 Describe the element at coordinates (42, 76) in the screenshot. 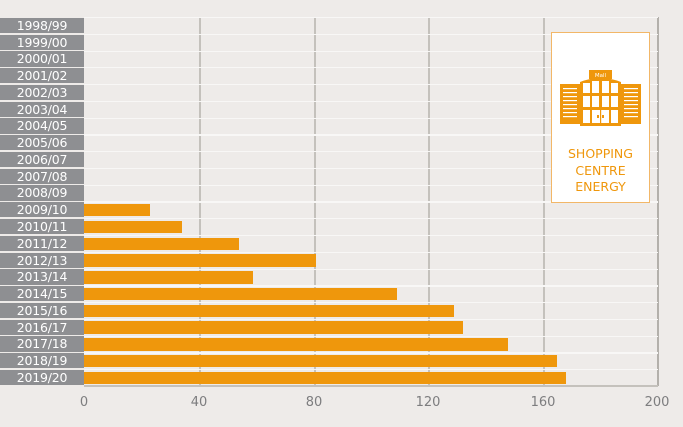

I see `category-label: 2001/02` at that location.